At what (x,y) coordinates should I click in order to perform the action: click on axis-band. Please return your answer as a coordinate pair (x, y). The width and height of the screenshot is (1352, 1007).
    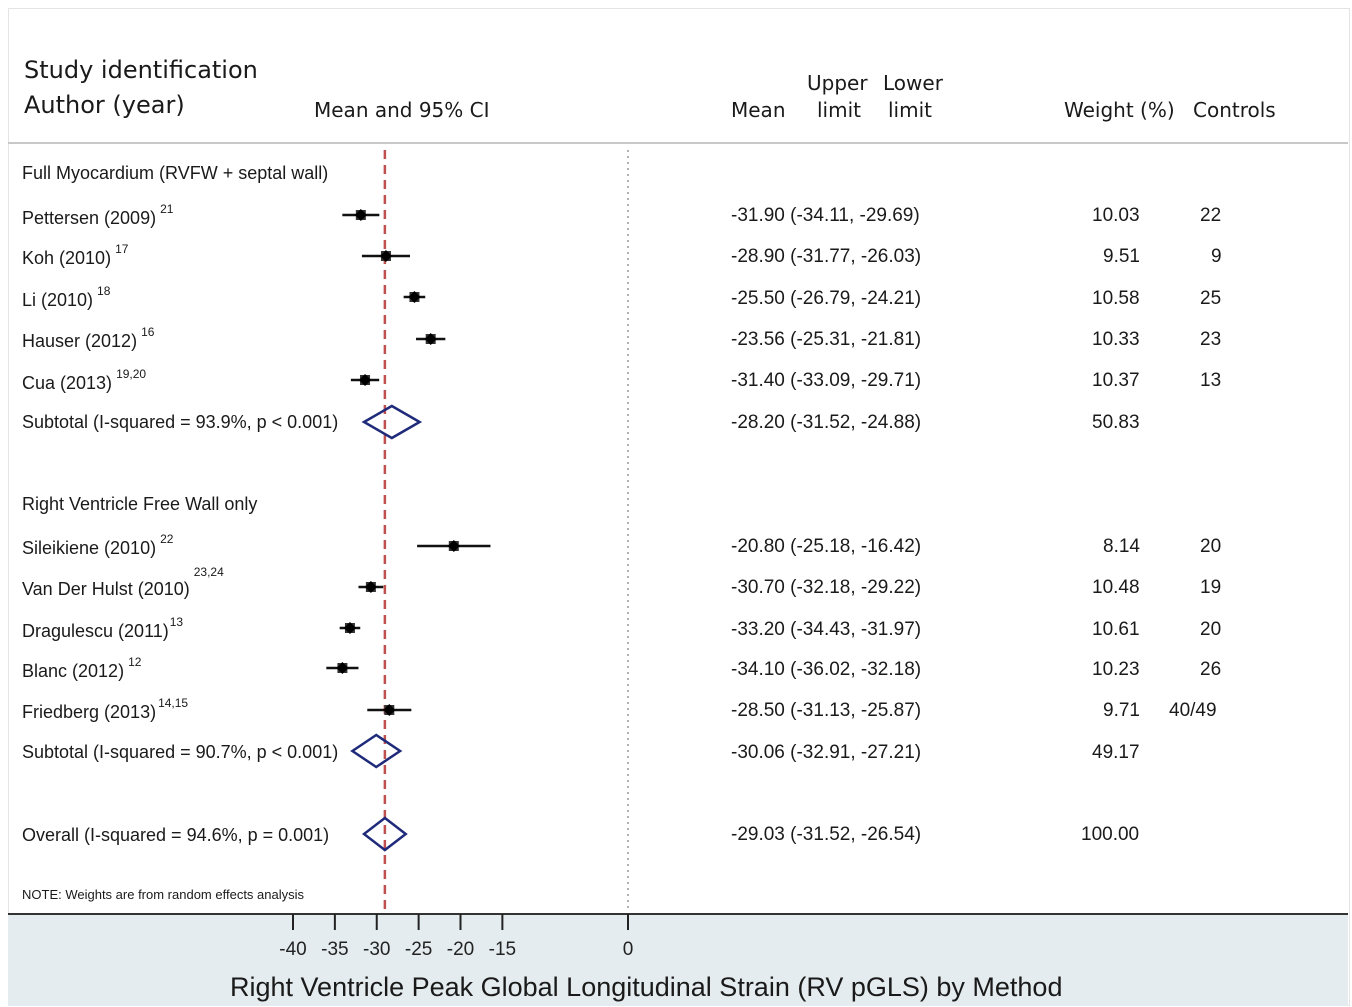
    Looking at the image, I should click on (678, 960).